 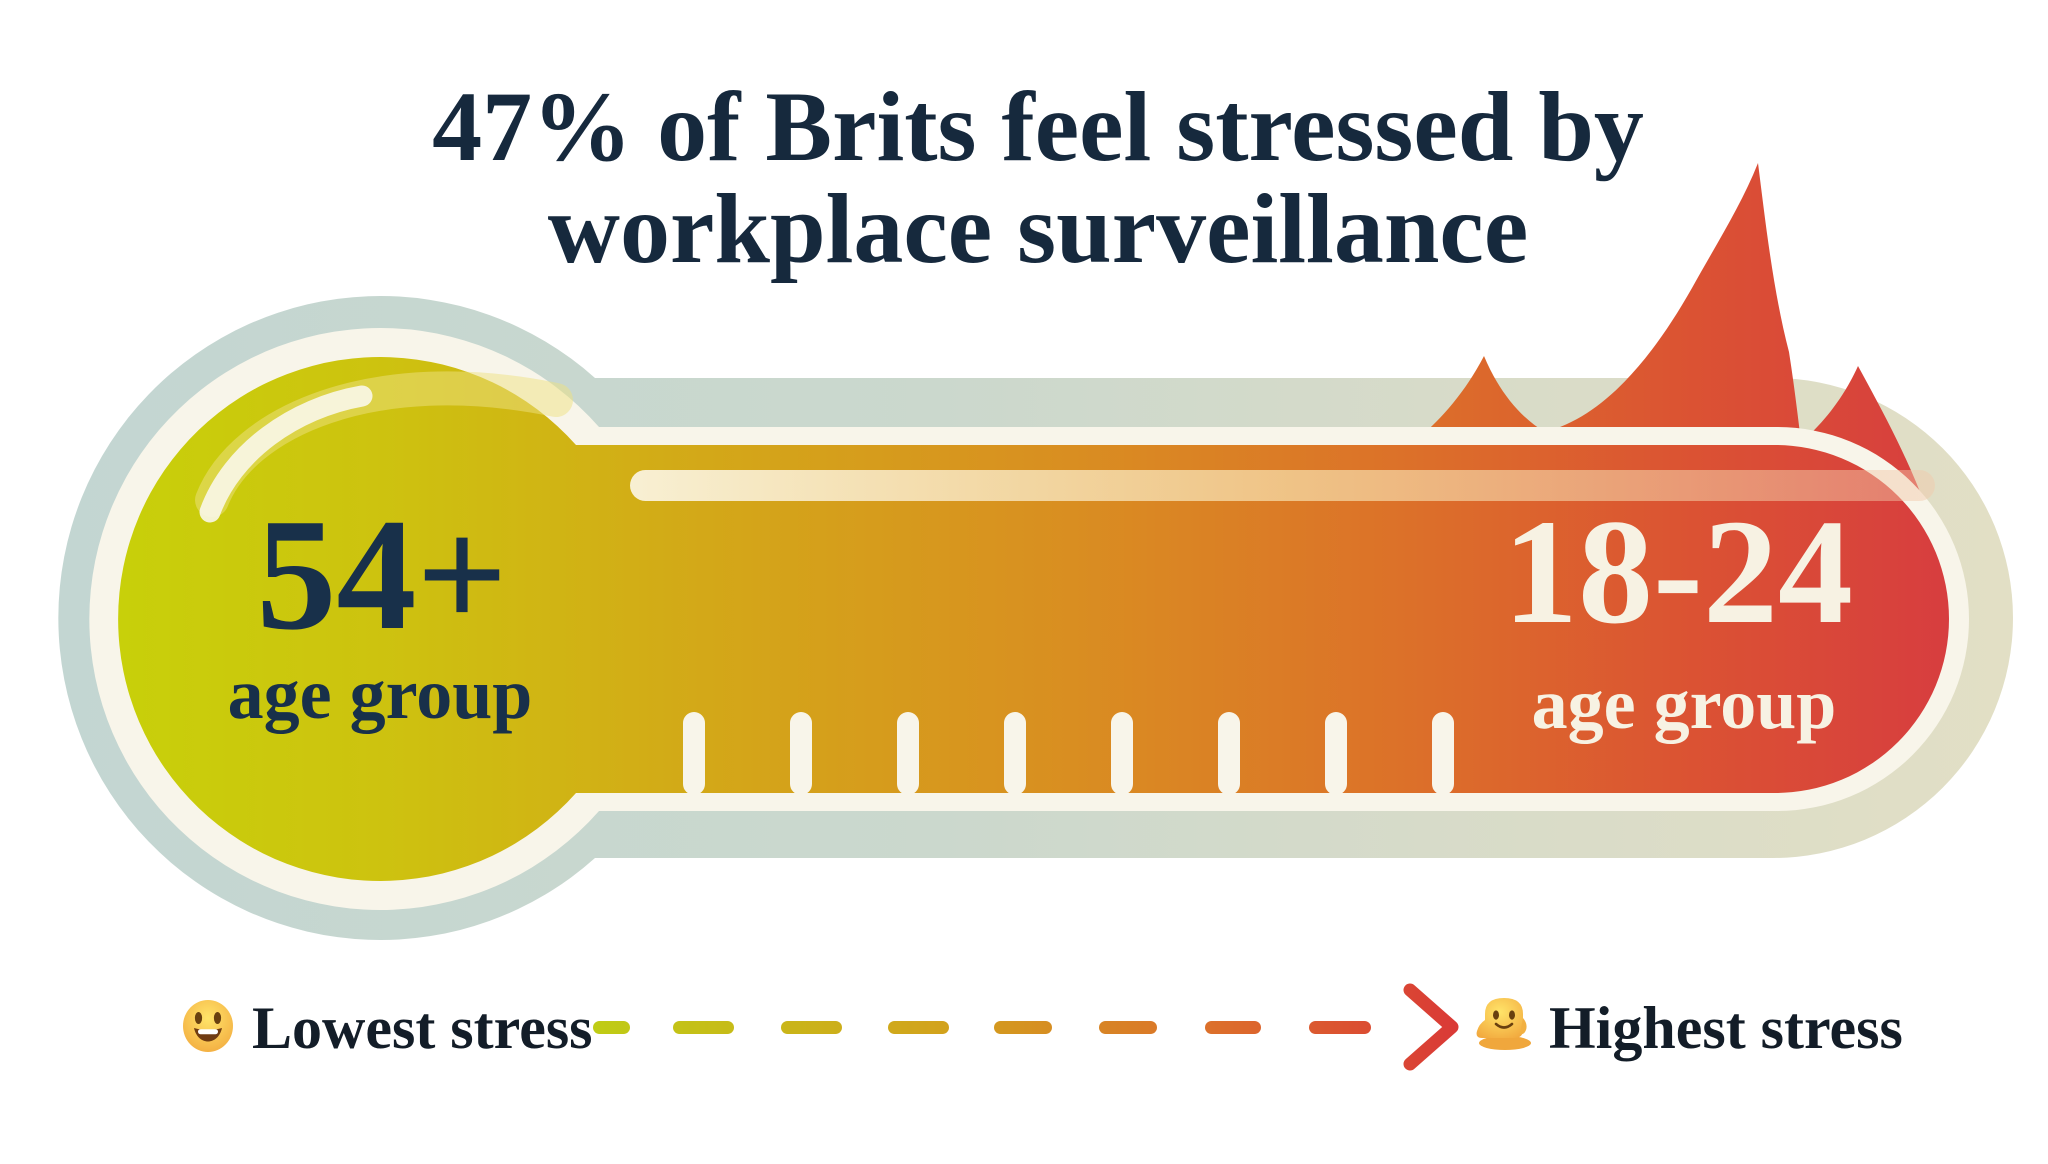 I want to click on title-line-1: 47% of Brits feel stressed by, so click(x=1038, y=126).